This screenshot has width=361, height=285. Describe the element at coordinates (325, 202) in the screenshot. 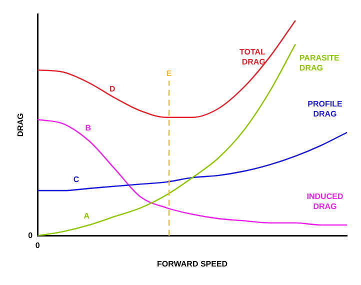

I see `series-label: INDUCED DRAG` at that location.